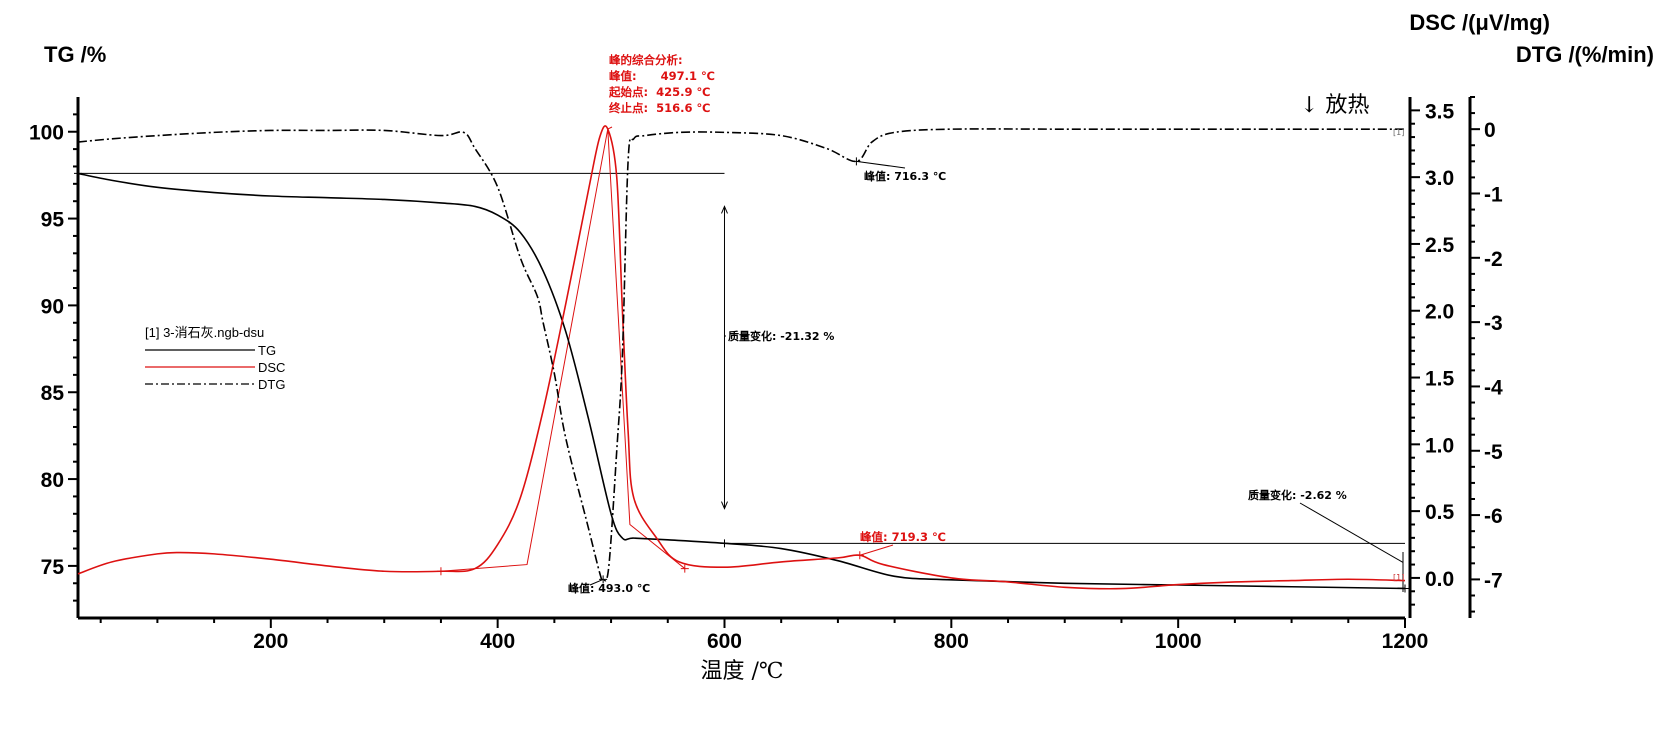  What do you see at coordinates (1490, 130) in the screenshot?
I see `dtg-tick-label: 0` at bounding box center [1490, 130].